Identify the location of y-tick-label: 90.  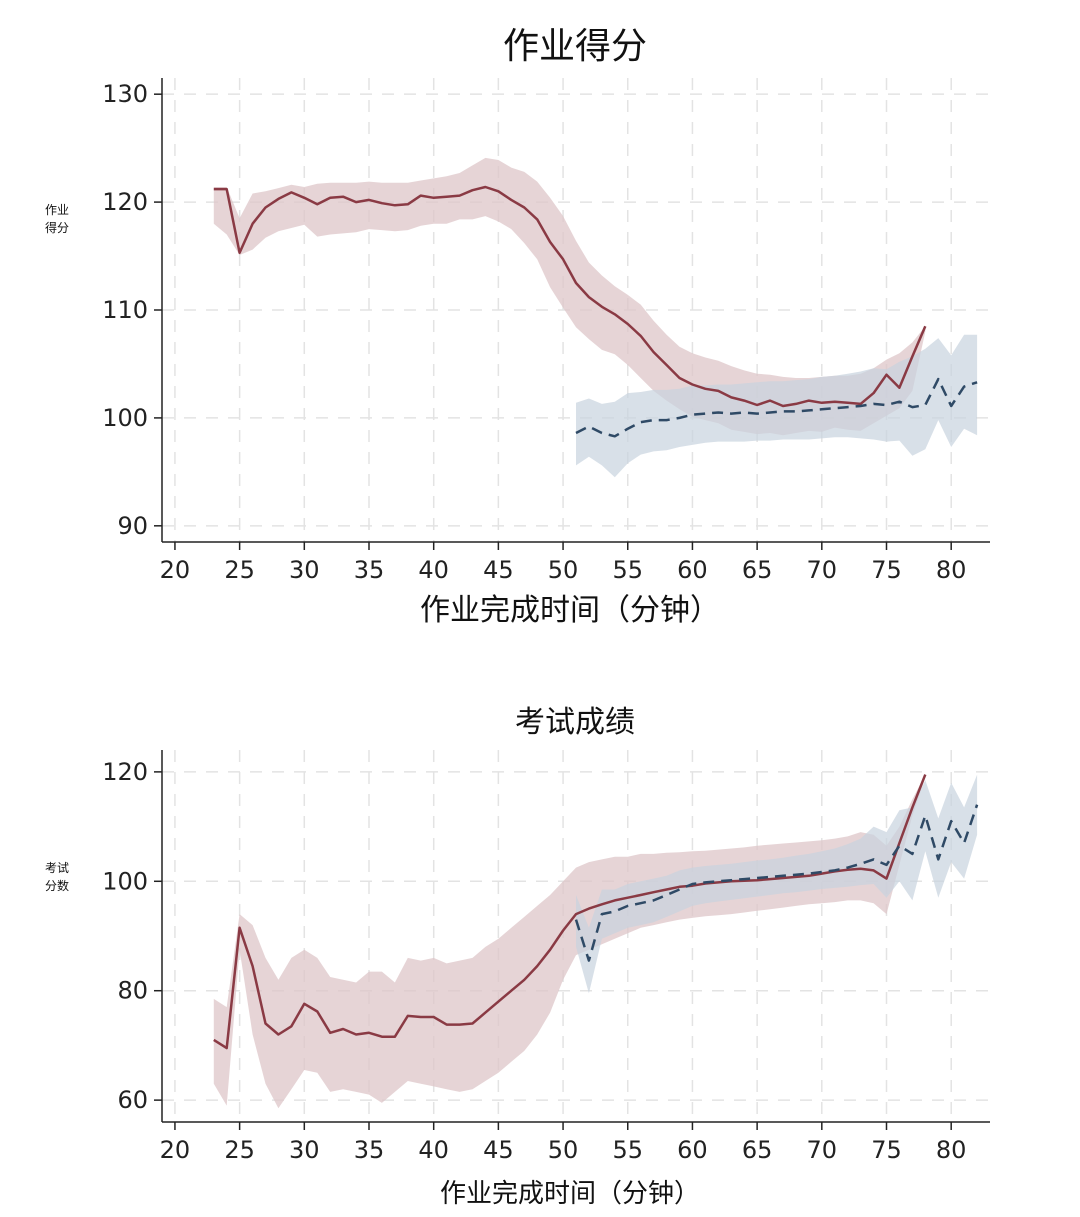
(132, 526).